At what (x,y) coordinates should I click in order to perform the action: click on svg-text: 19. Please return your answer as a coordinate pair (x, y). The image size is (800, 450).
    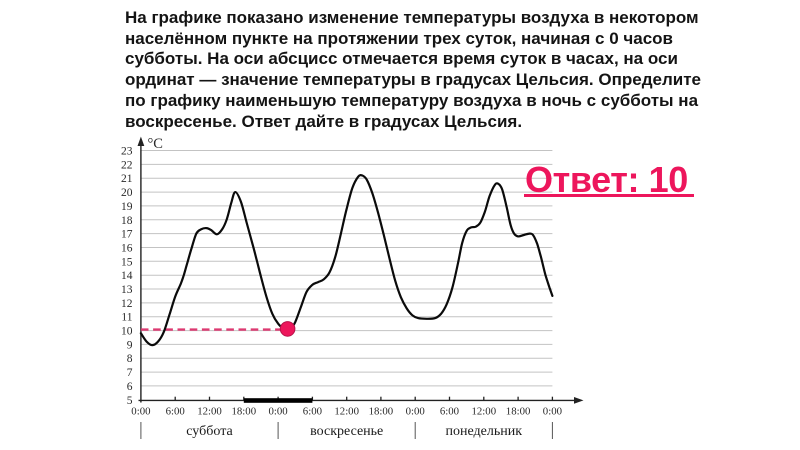
    Looking at the image, I should click on (127, 207).